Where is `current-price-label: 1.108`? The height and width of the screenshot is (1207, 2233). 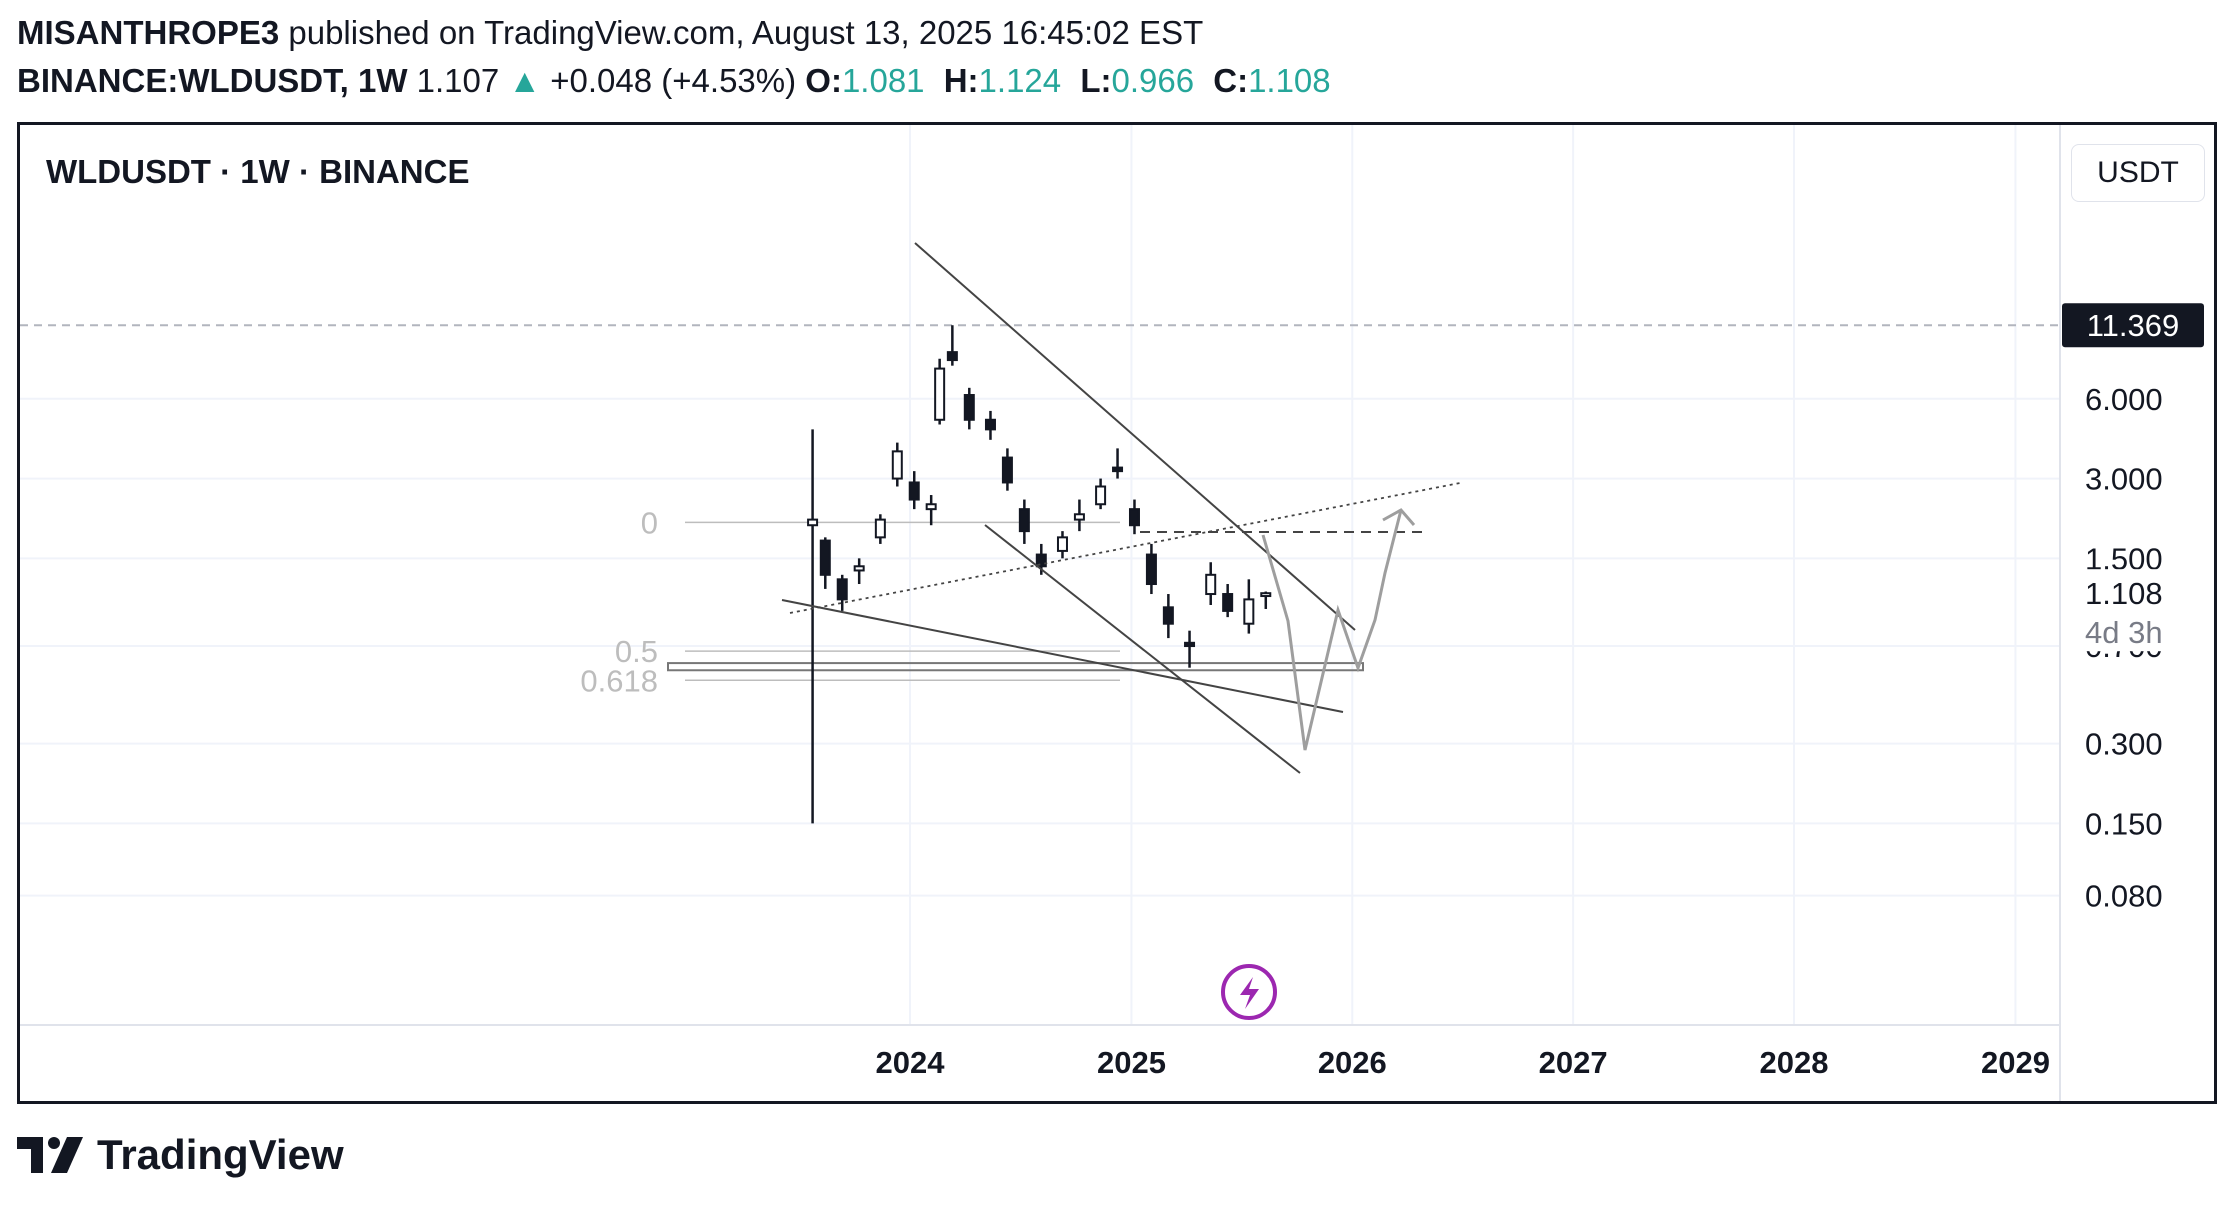
current-price-label: 1.108 is located at coordinates (2124, 593).